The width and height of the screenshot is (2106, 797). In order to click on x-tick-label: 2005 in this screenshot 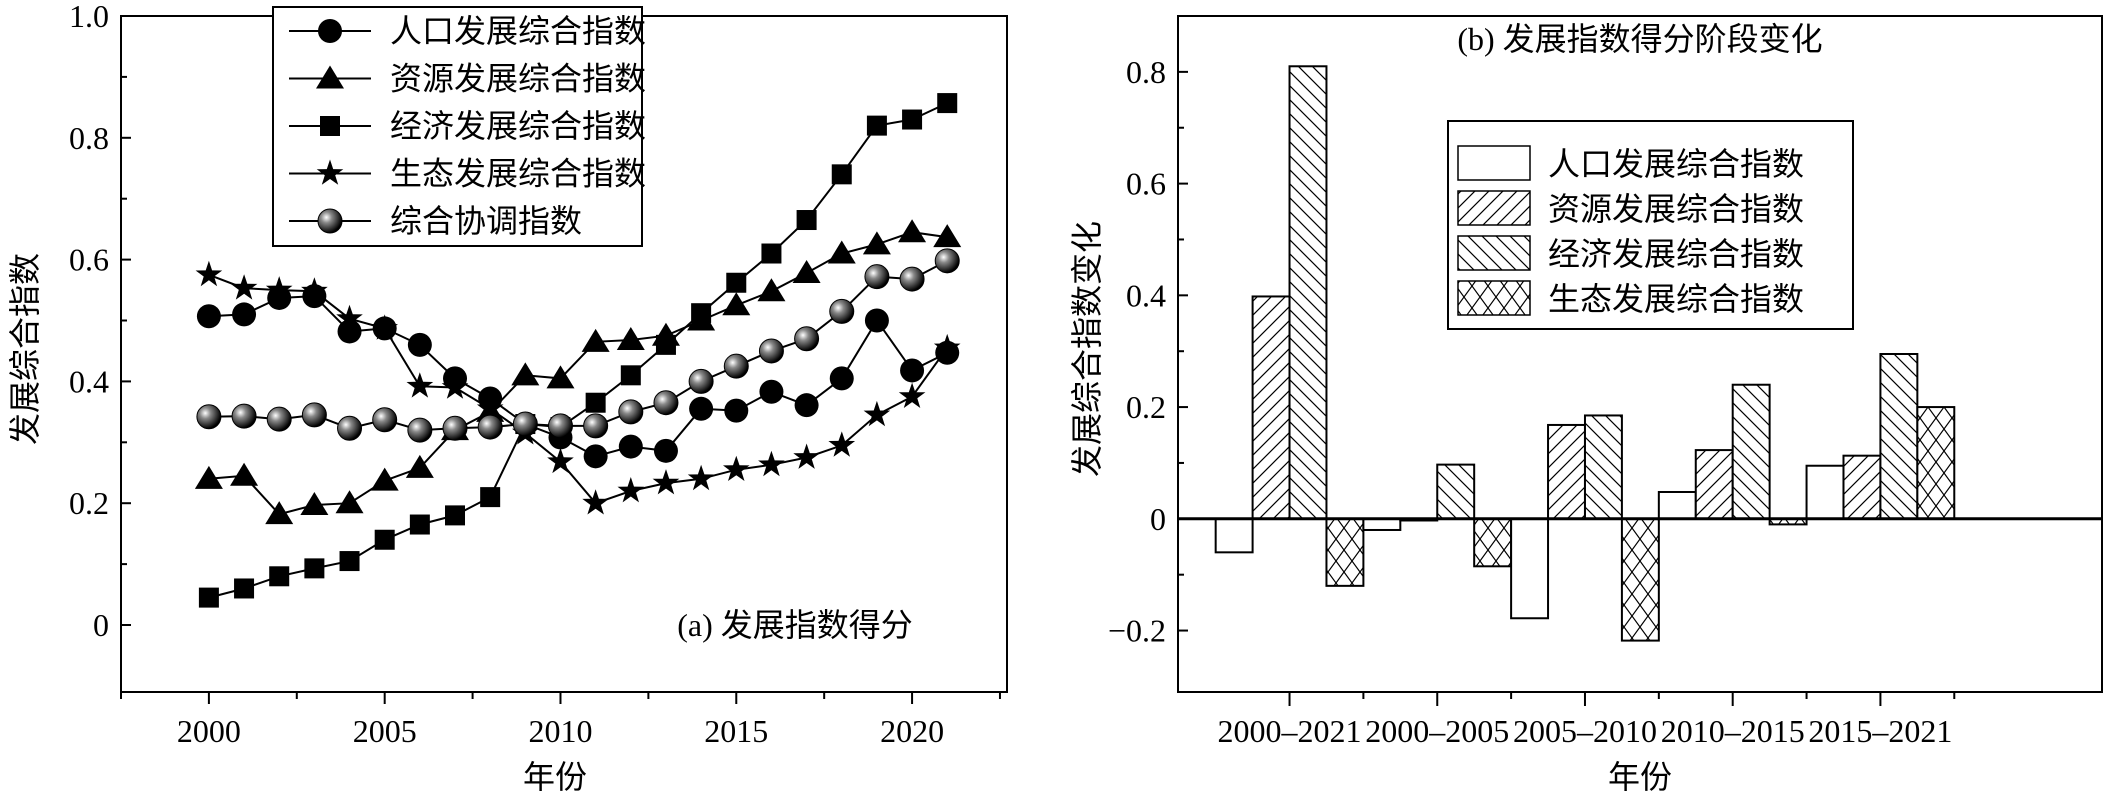, I will do `click(385, 731)`.